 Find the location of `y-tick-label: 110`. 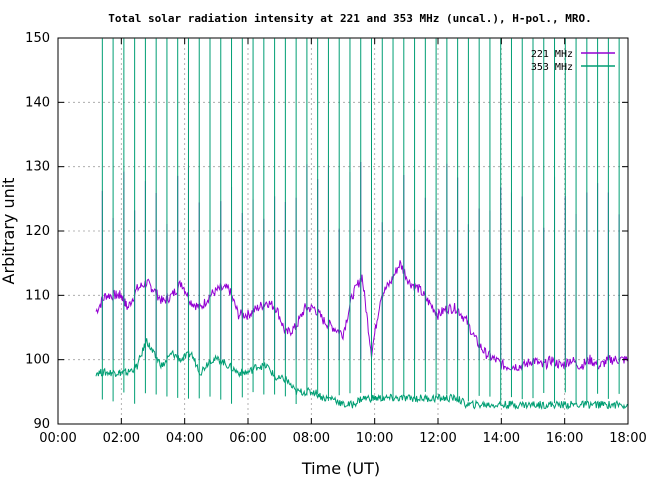

y-tick-label: 110 is located at coordinates (37, 295).